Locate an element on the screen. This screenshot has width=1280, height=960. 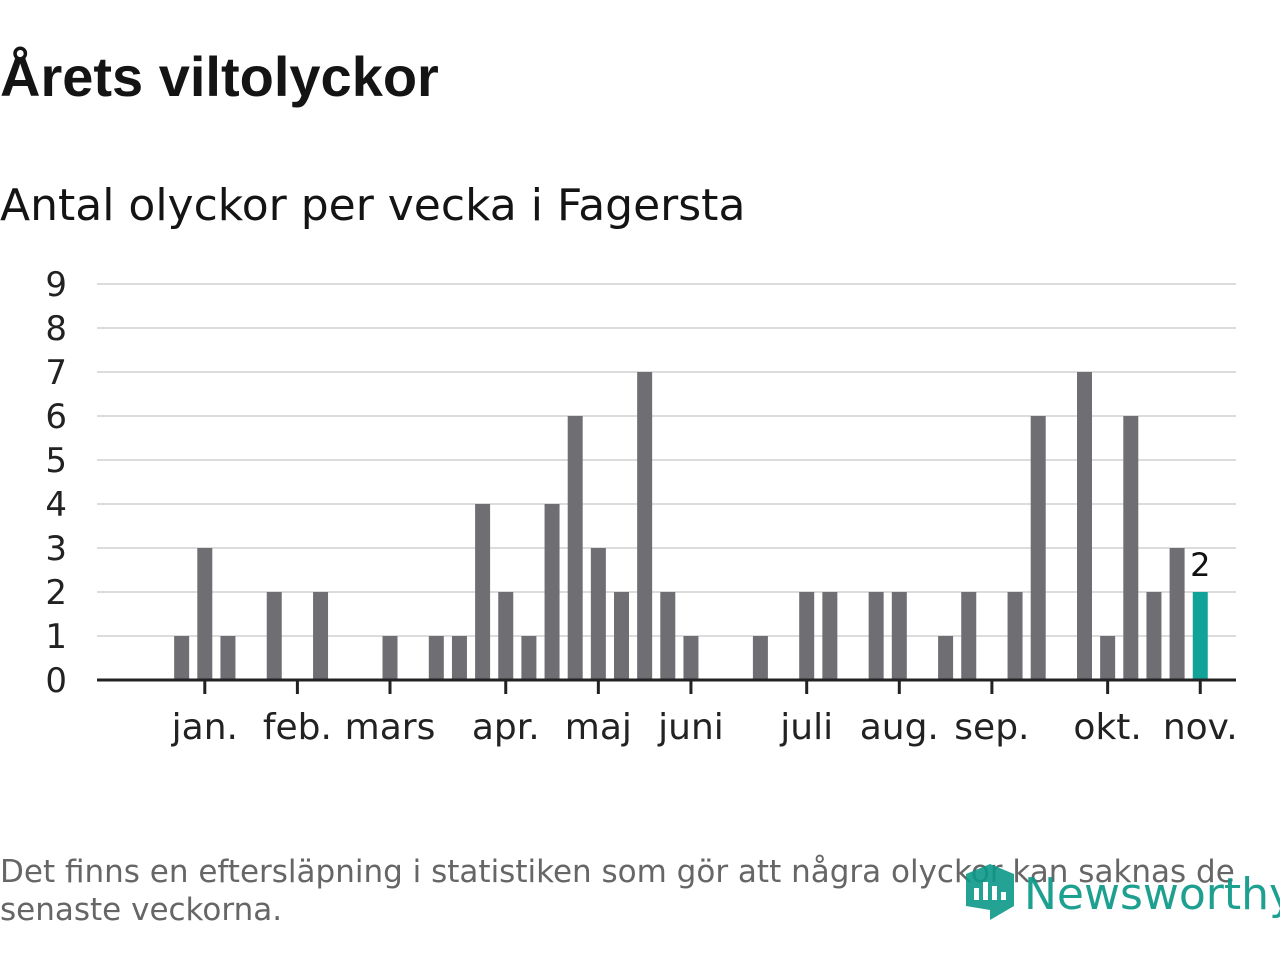
x-tick-label: feb. is located at coordinates (297, 727).